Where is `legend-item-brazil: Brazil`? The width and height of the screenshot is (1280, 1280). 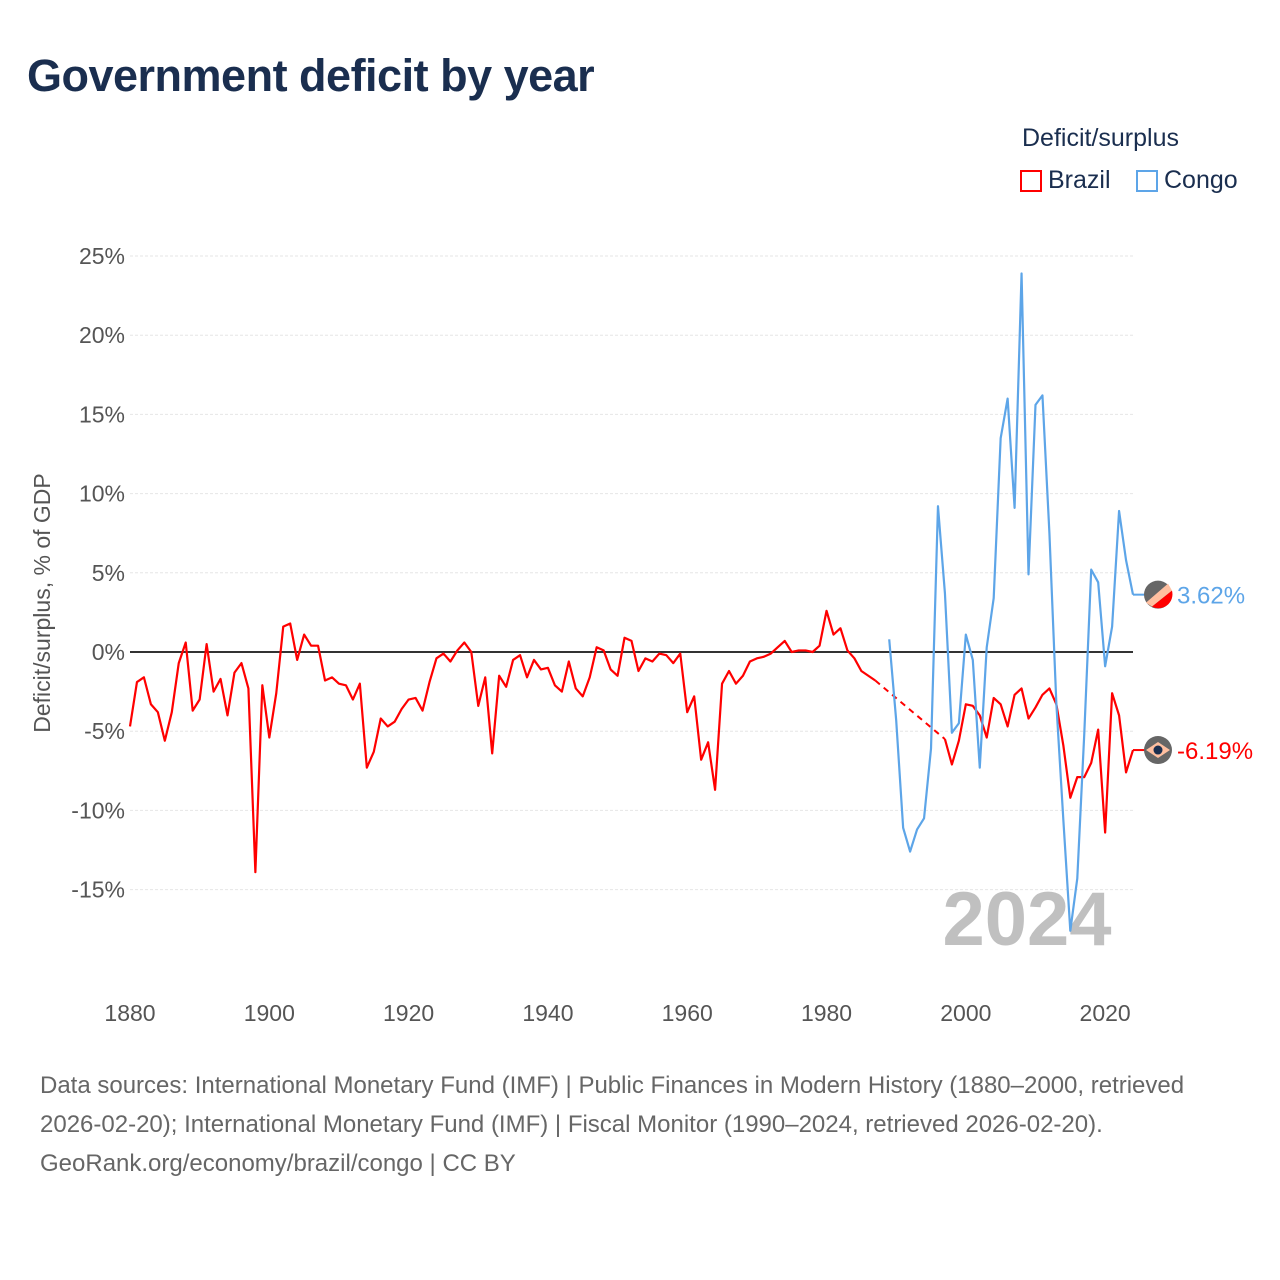
legend-item-brazil: Brazil is located at coordinates (1065, 180).